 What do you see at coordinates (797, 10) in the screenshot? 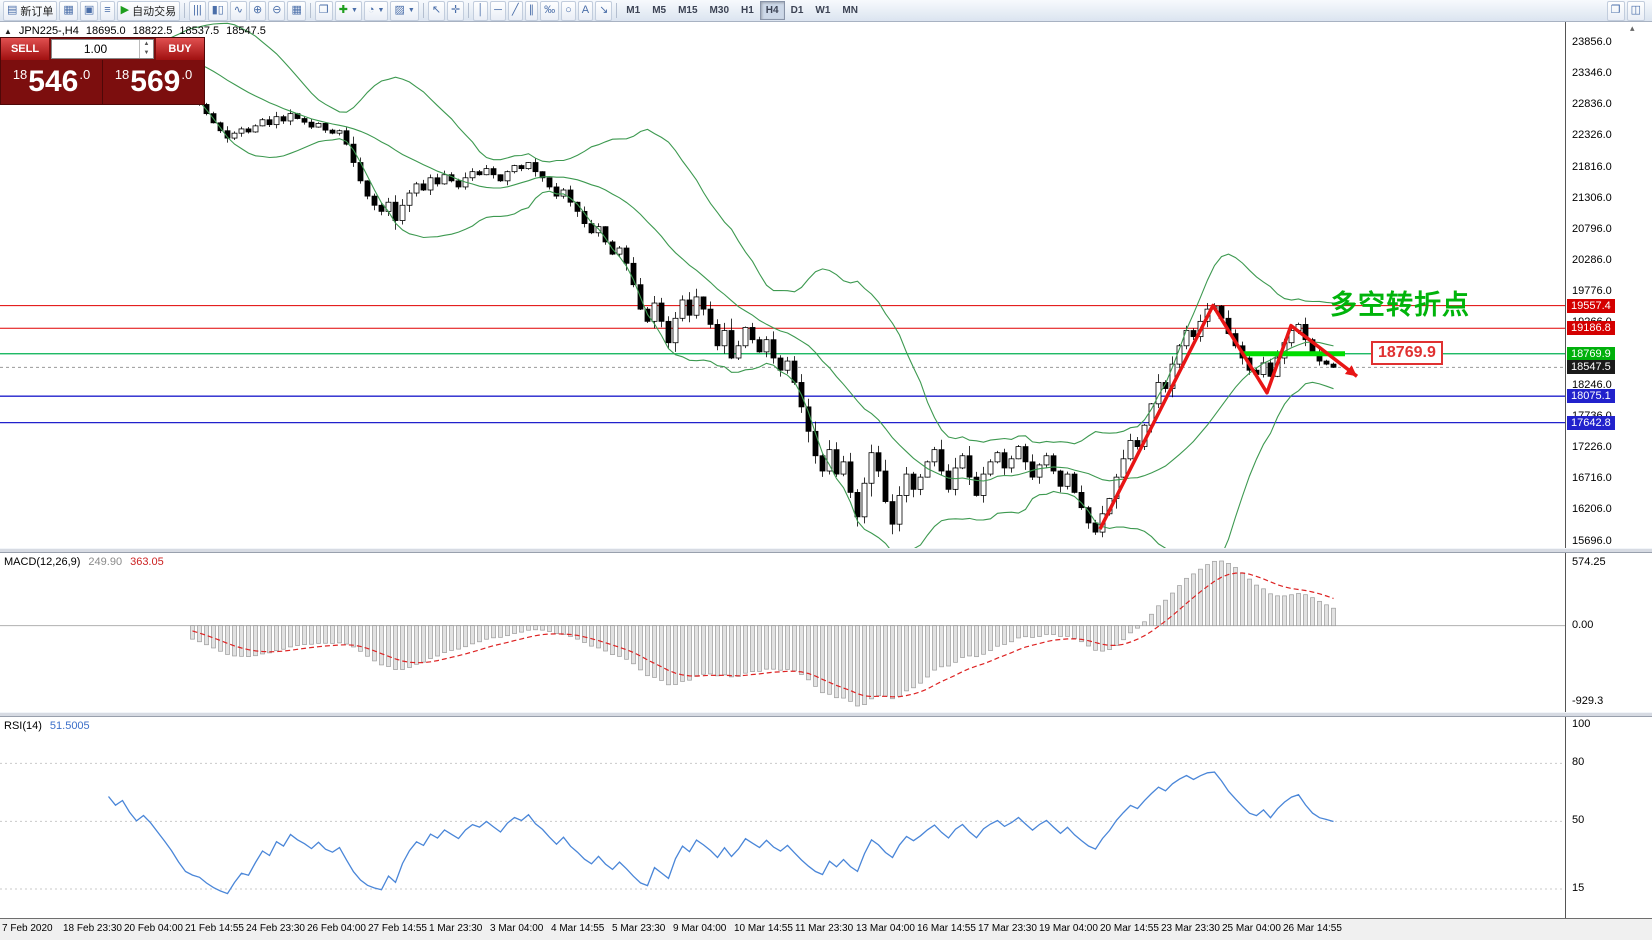
I see `timeframe-d1: D1` at bounding box center [797, 10].